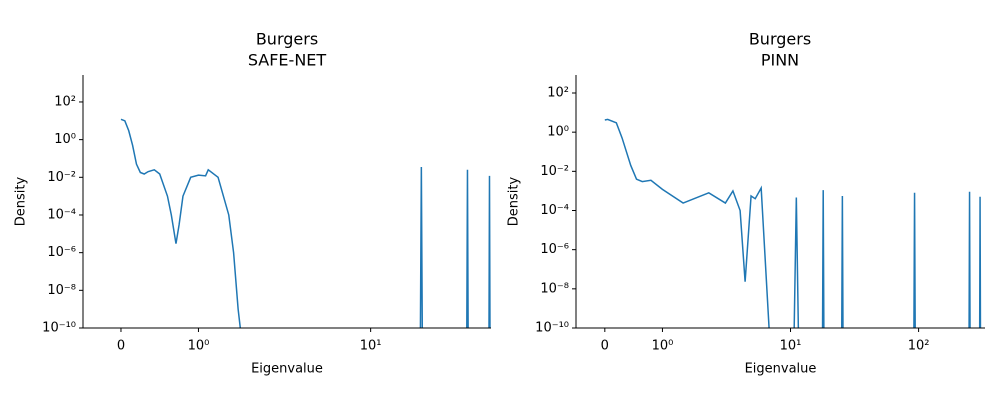  I want to click on chart-subtitle: PINN, so click(780, 60).